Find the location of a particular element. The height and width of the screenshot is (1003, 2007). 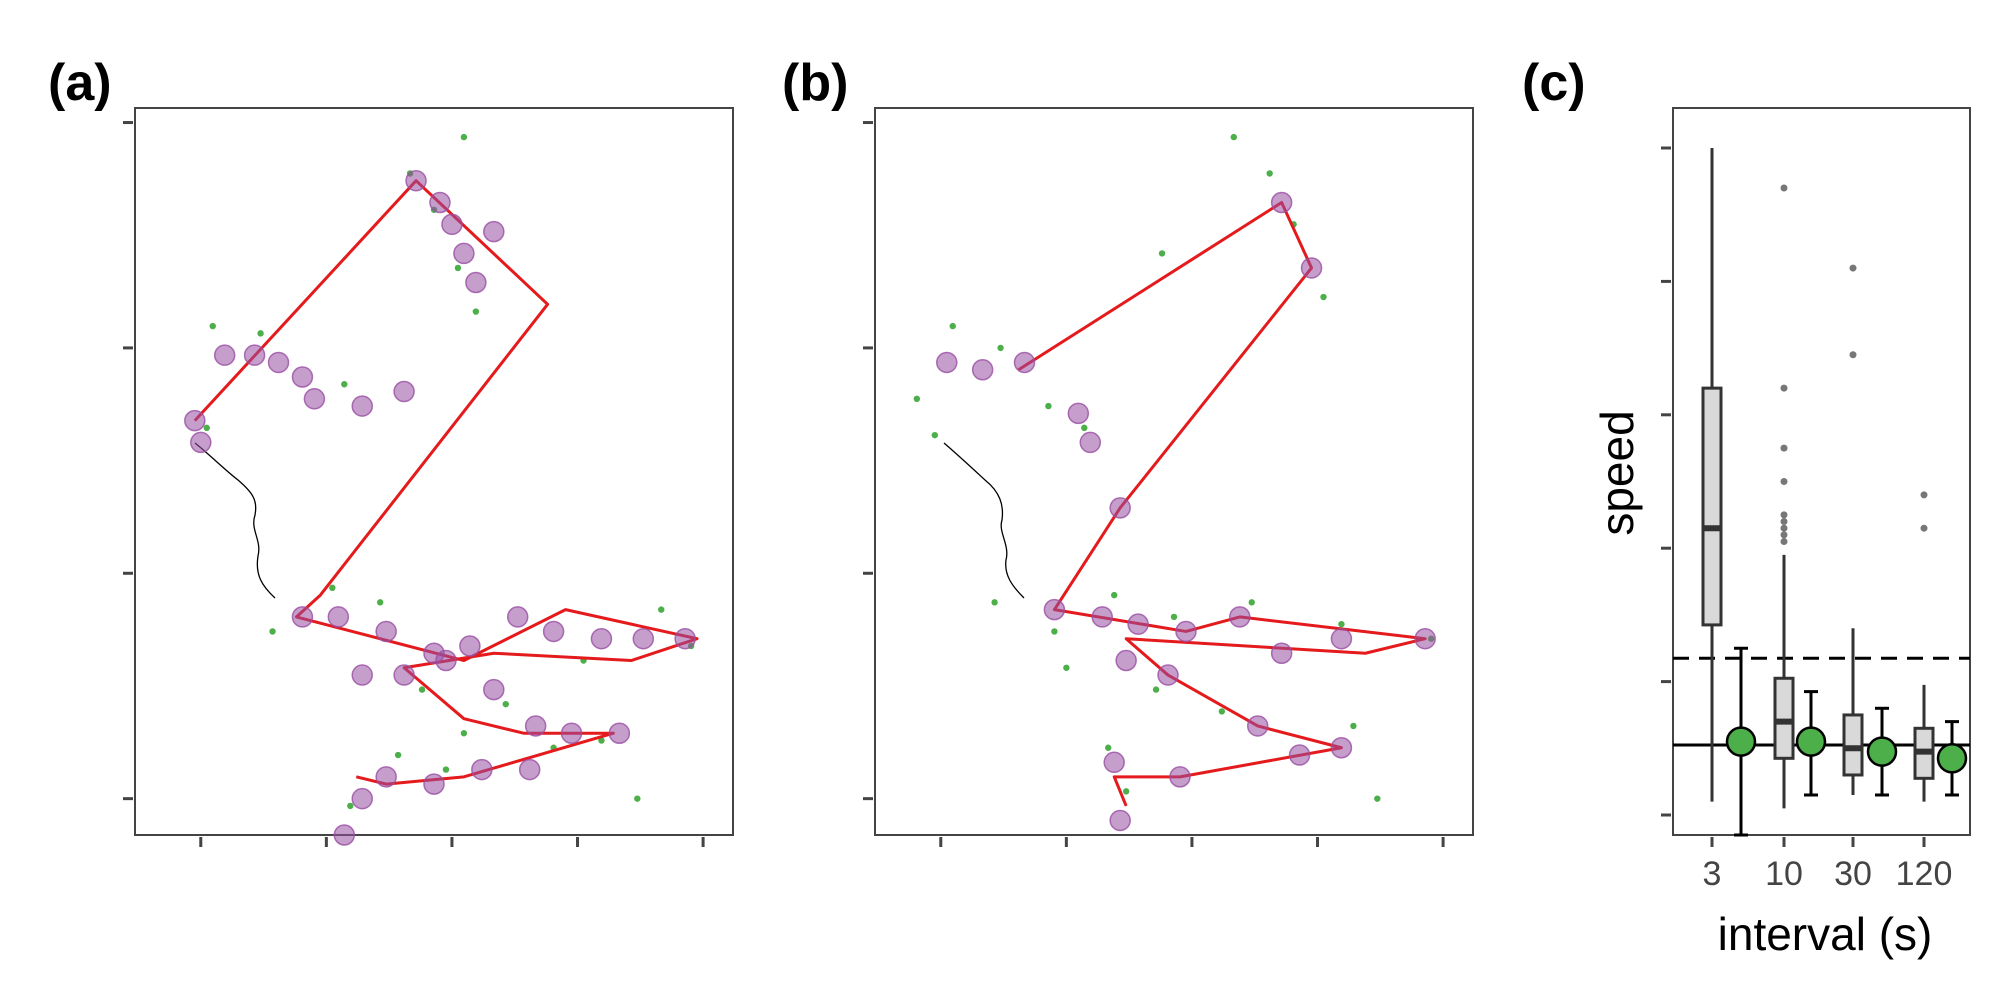

panel-b-label: (b) is located at coordinates (815, 83).